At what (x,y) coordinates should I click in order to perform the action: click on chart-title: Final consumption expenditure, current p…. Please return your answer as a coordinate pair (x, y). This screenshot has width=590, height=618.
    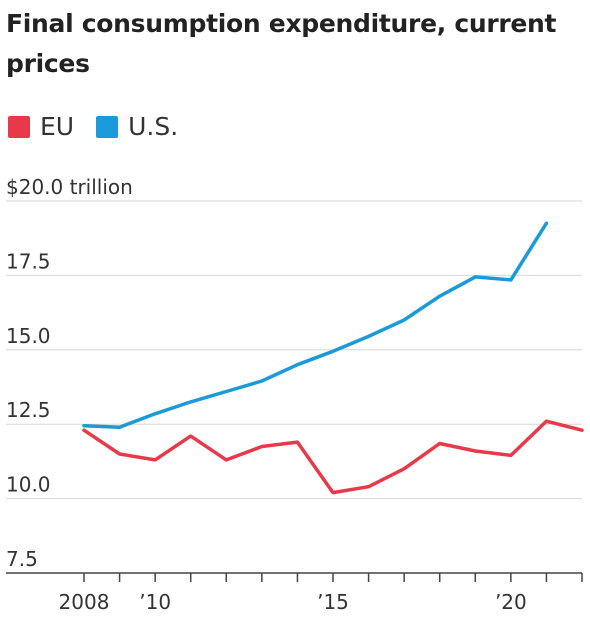
    Looking at the image, I should click on (281, 43).